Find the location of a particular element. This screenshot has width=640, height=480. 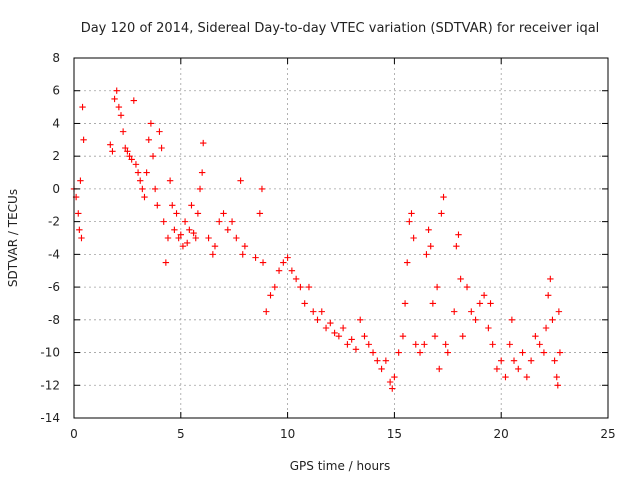

y-tick-label: 2 is located at coordinates (56, 156).